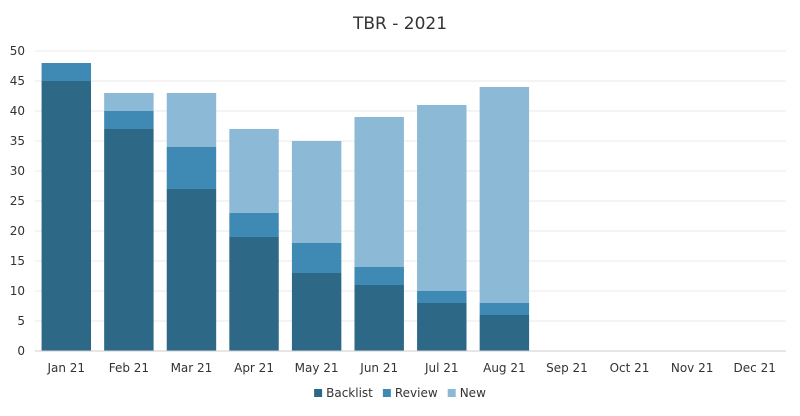  Describe the element at coordinates (254, 368) in the screenshot. I see `x-tick-label: Apr 21` at that location.